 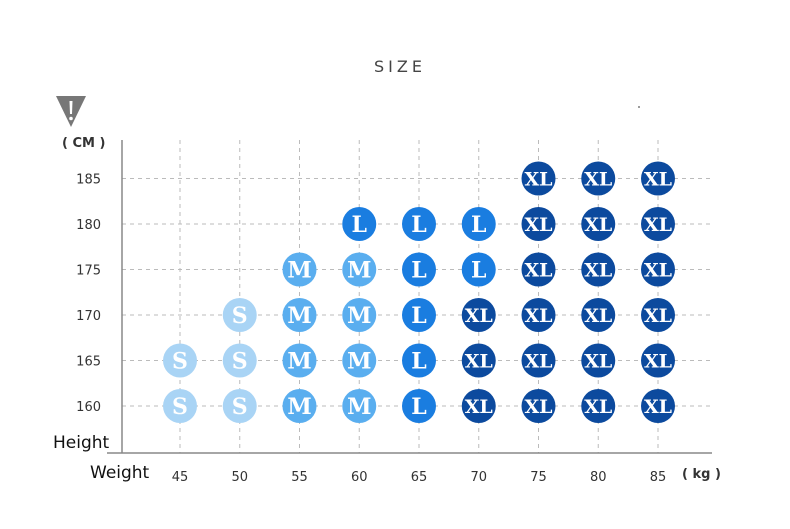 I want to click on y-tick-label: 165, so click(x=88, y=362).